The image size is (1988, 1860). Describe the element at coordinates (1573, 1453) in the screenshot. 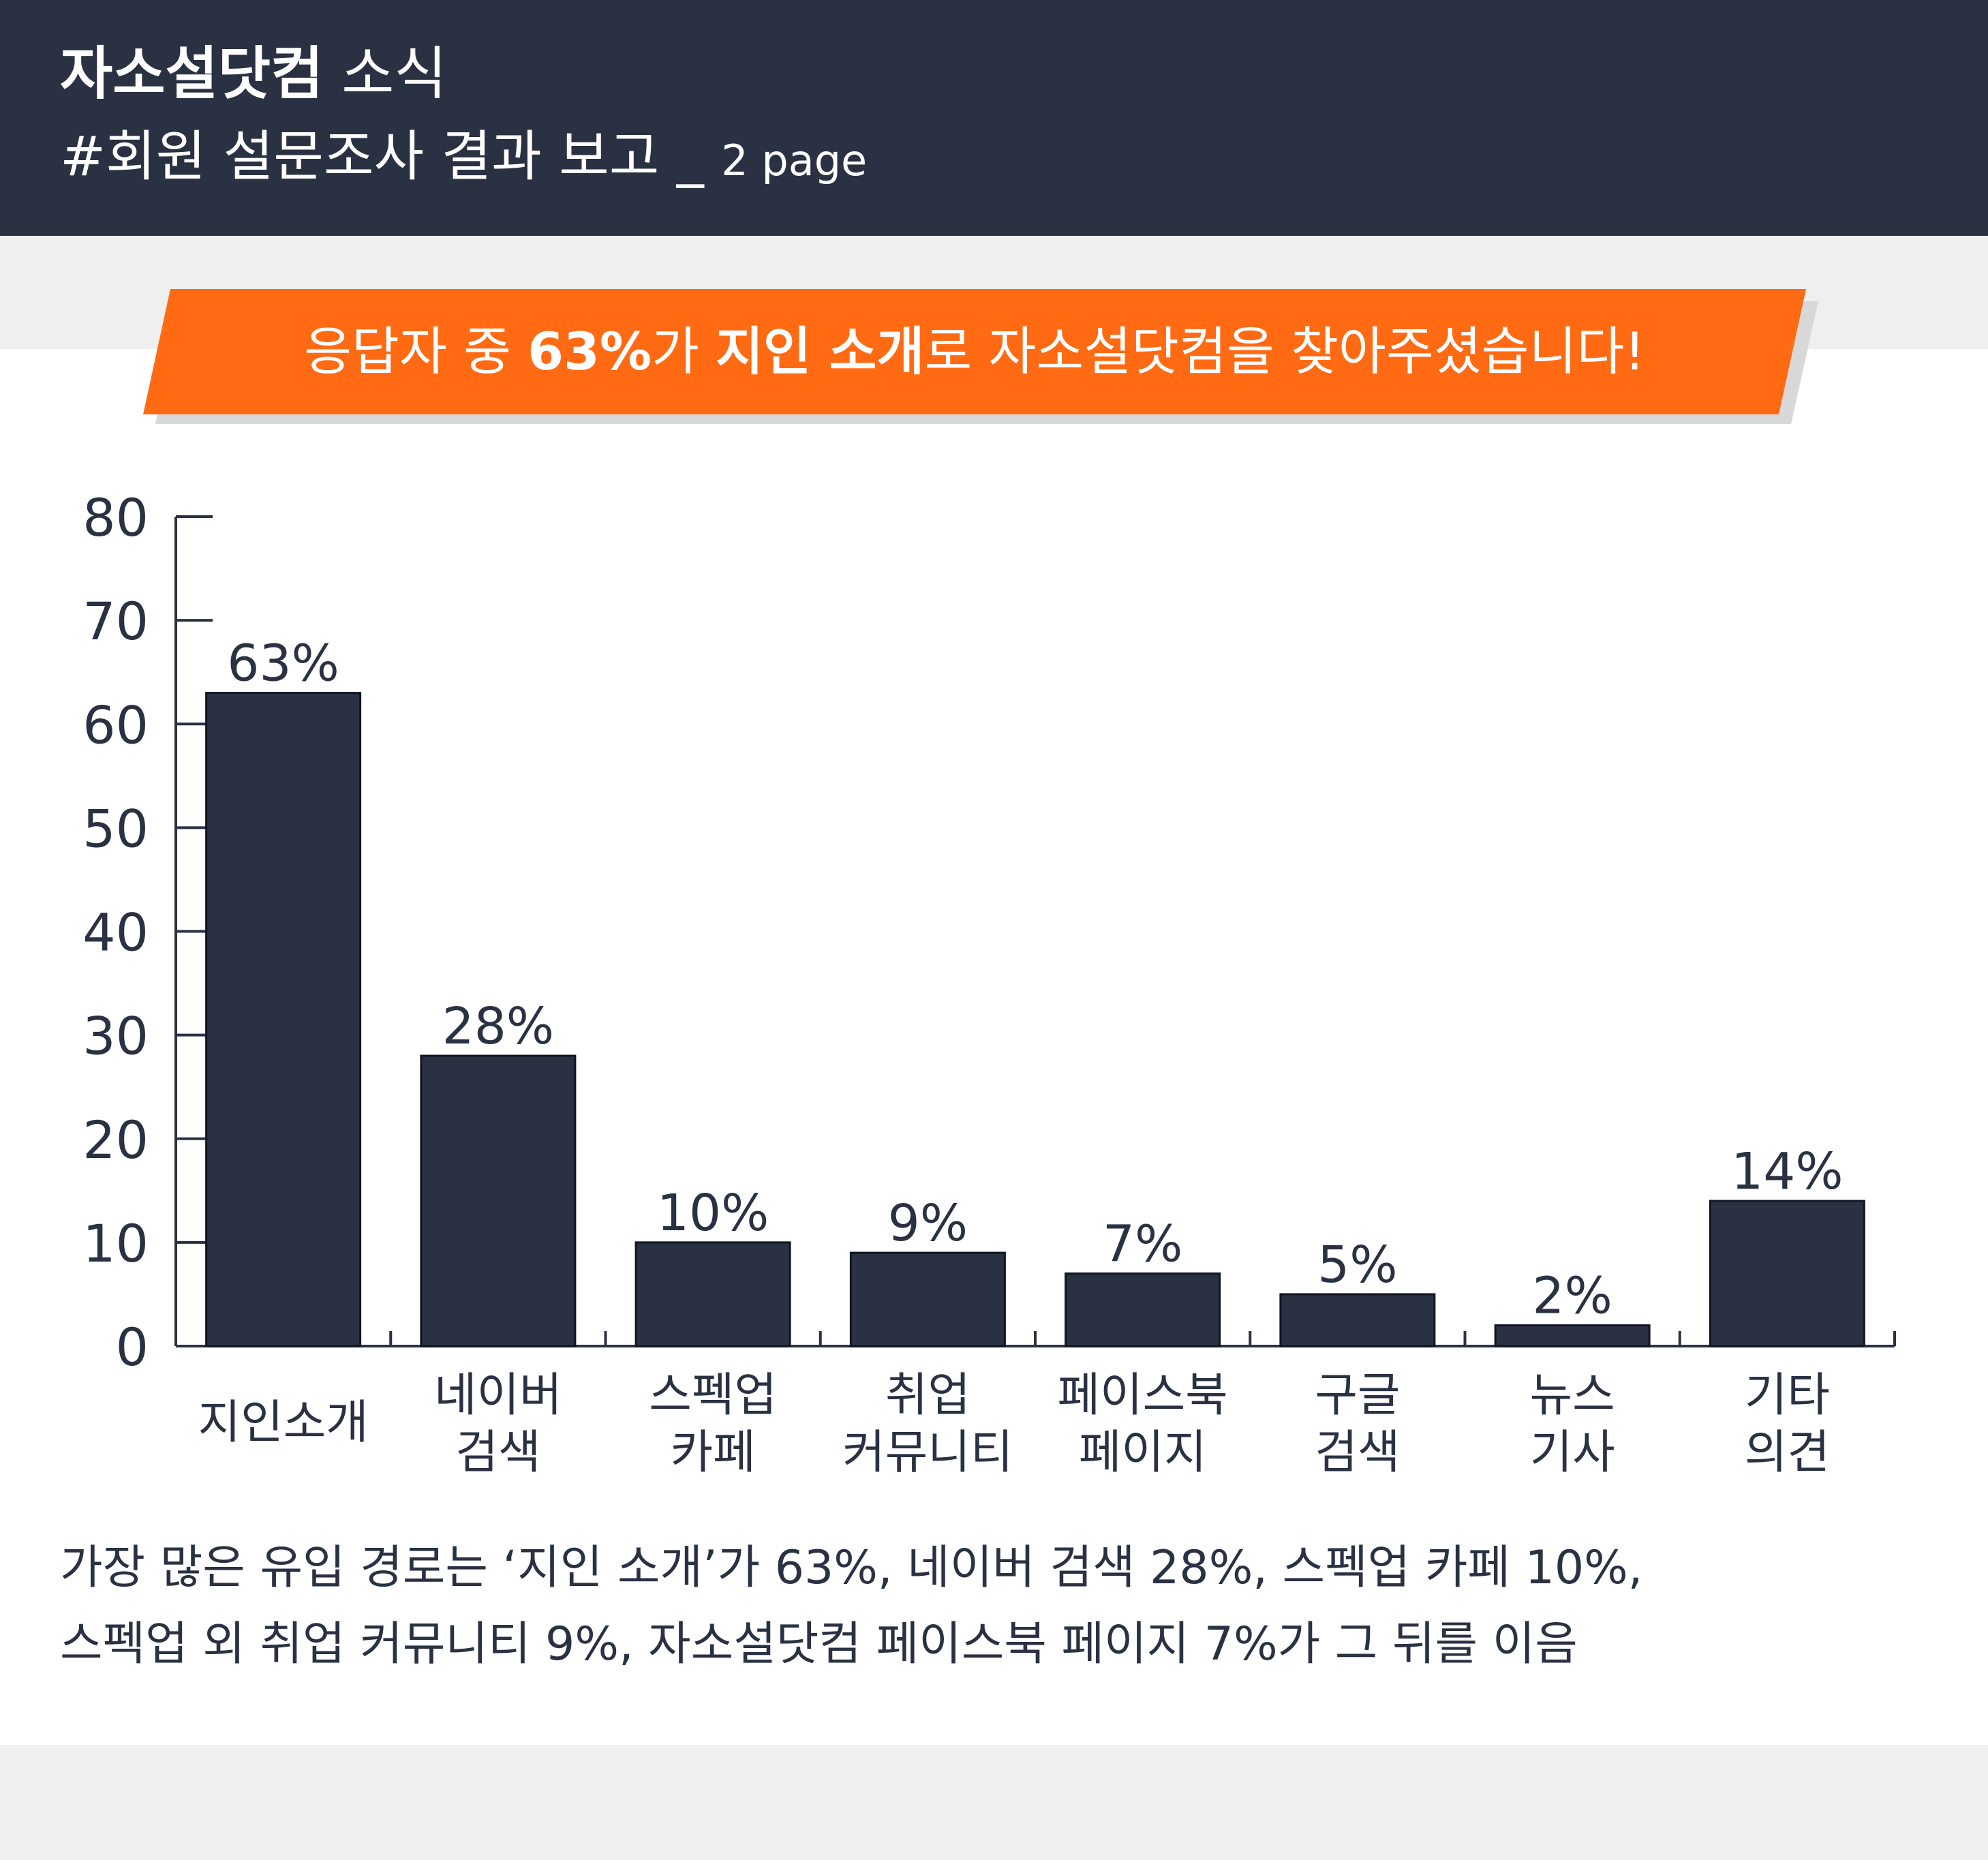

I see `x-category-label: 기사` at that location.